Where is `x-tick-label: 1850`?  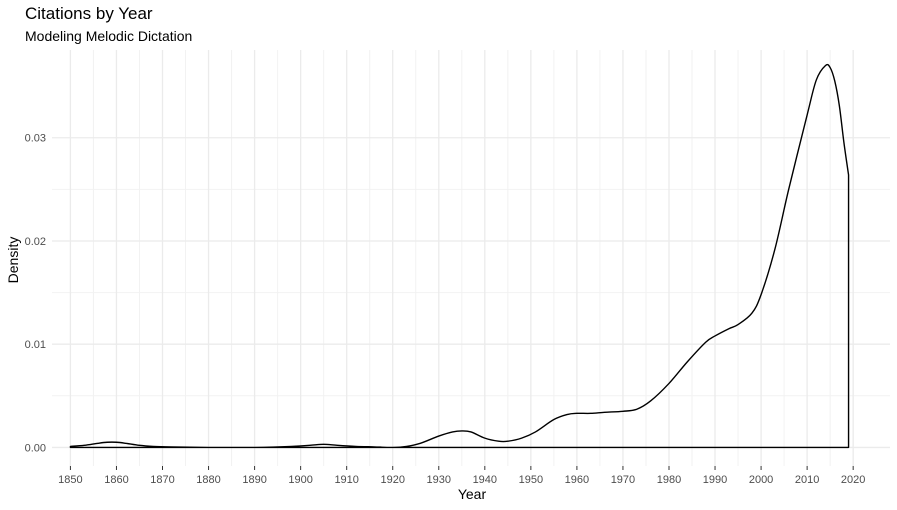
x-tick-label: 1850 is located at coordinates (70, 480).